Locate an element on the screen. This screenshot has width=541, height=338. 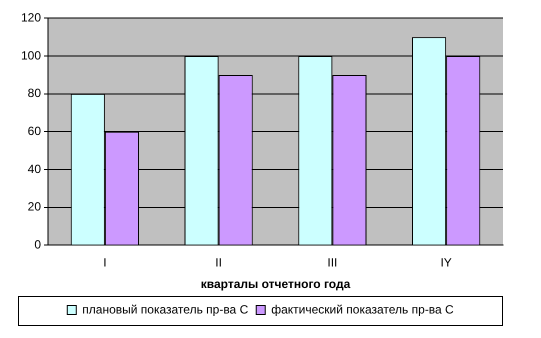
y-tick-label: 60 is located at coordinates (35, 131).